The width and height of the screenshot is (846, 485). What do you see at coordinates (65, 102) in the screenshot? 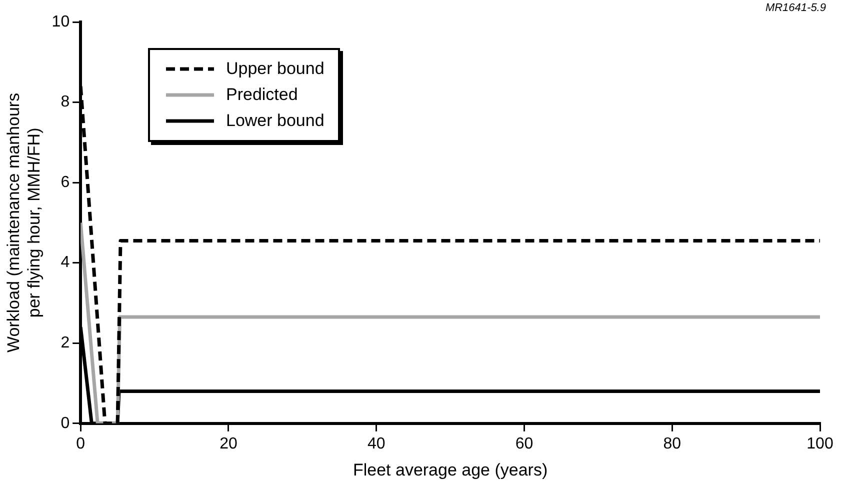
I see `y-tick-label: 8` at bounding box center [65, 102].